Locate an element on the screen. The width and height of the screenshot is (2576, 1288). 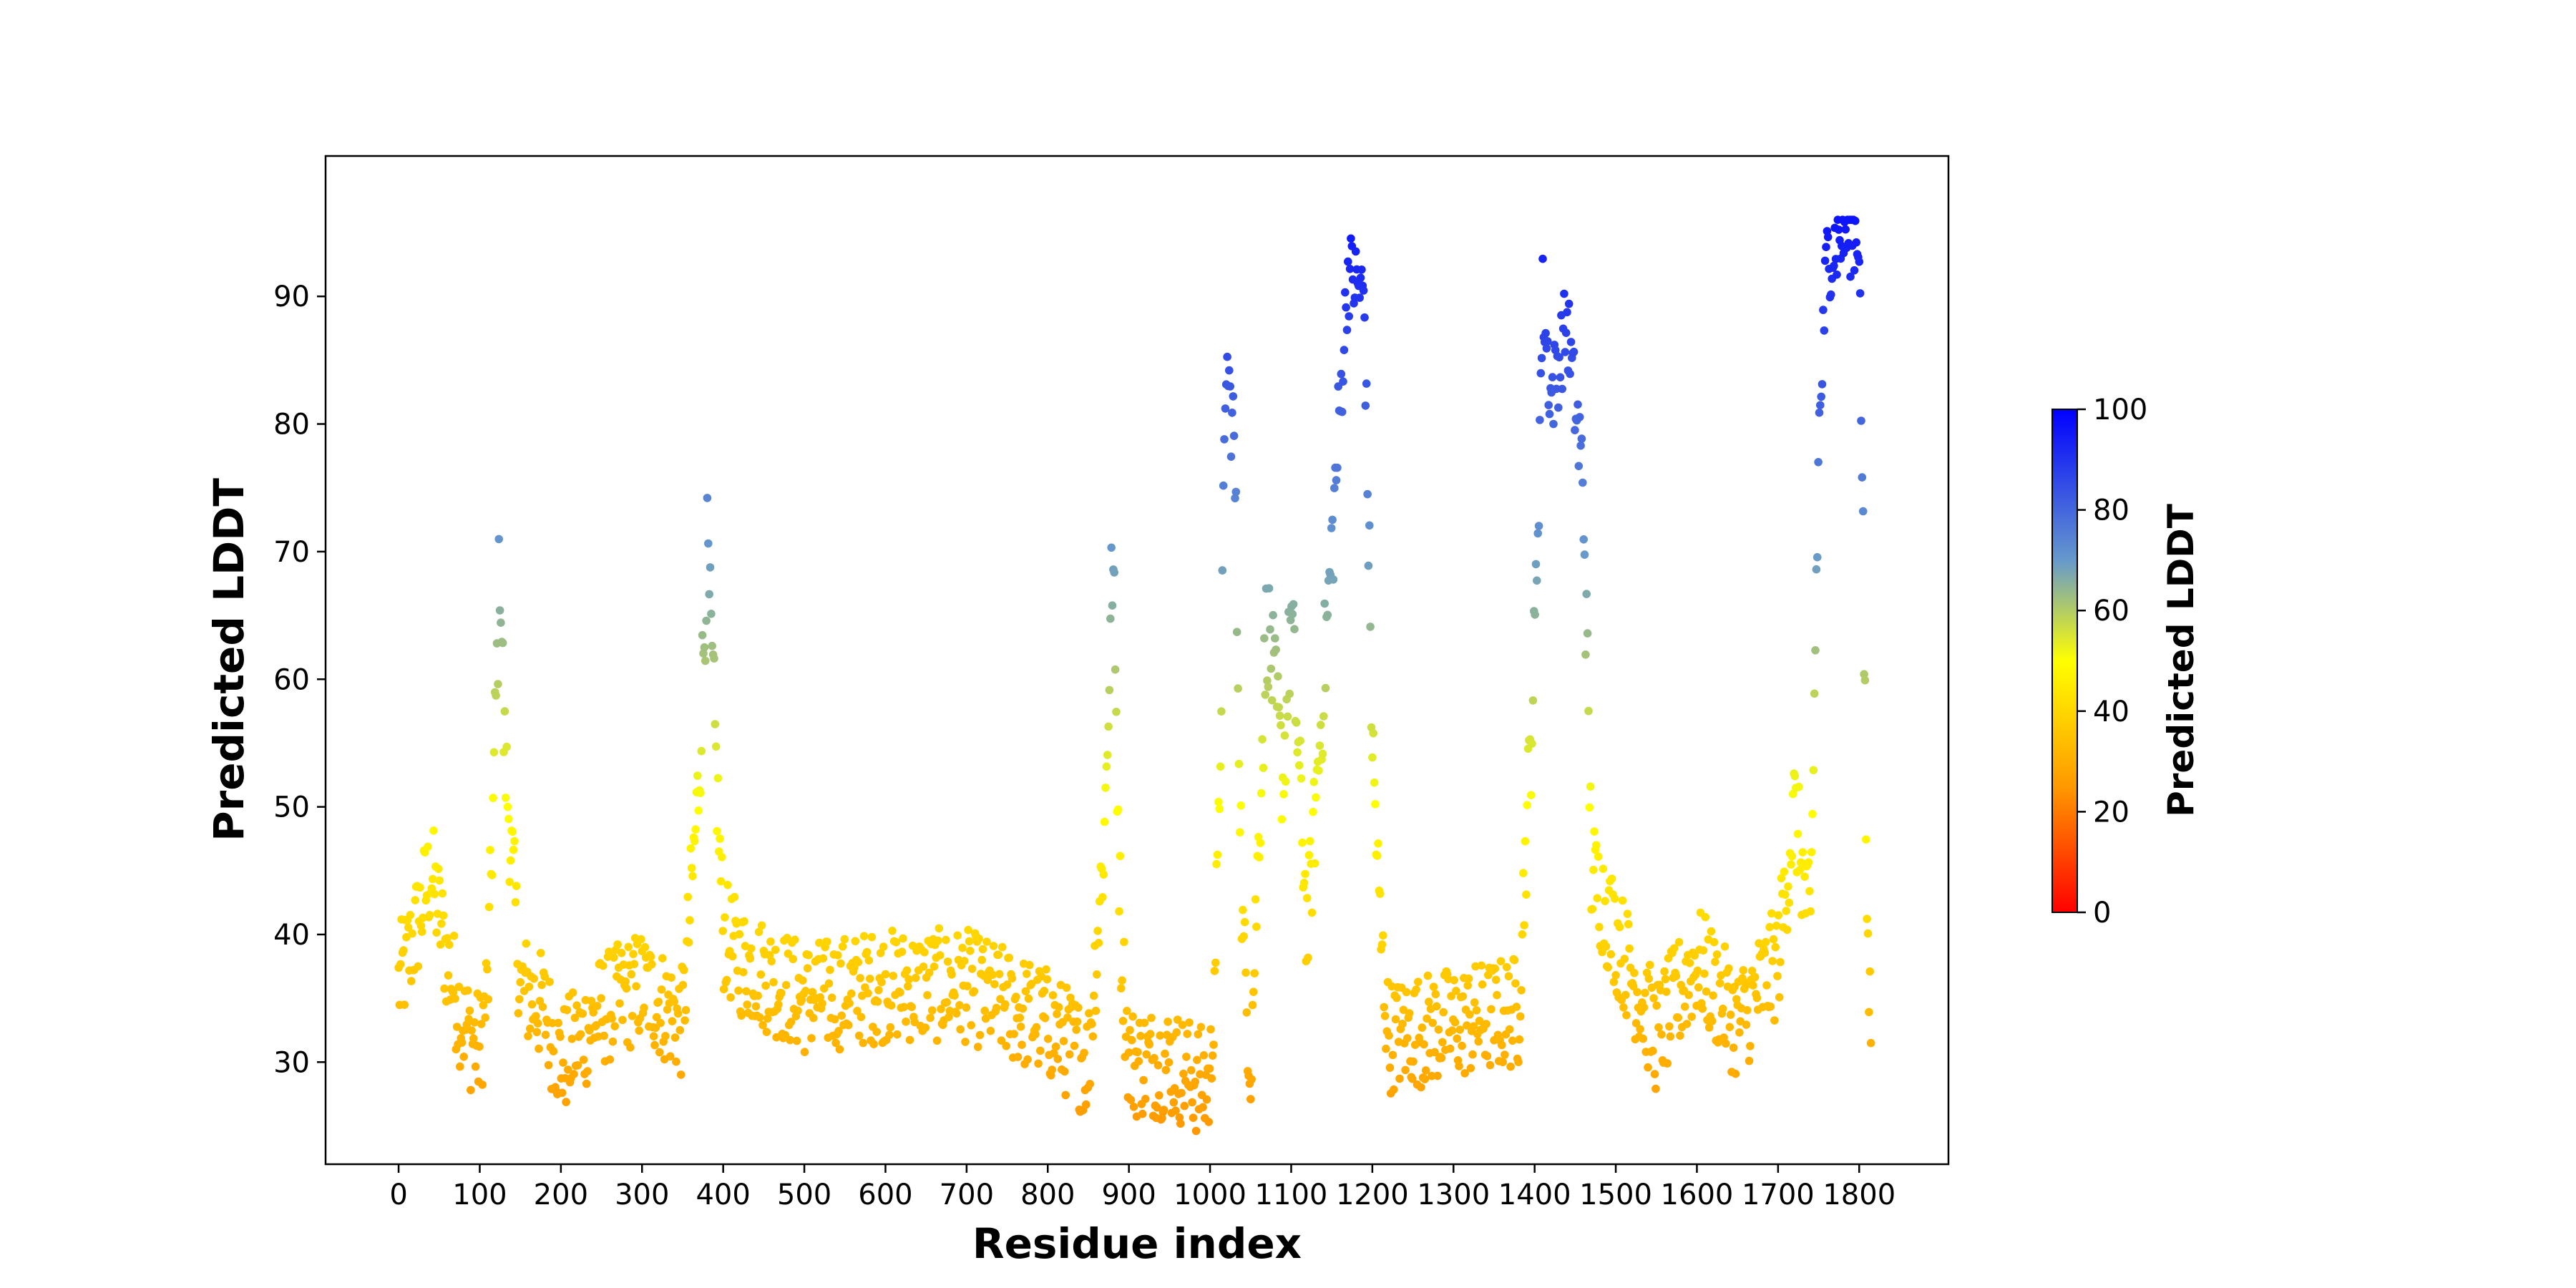
x-tick-label: 300 is located at coordinates (642, 1195).